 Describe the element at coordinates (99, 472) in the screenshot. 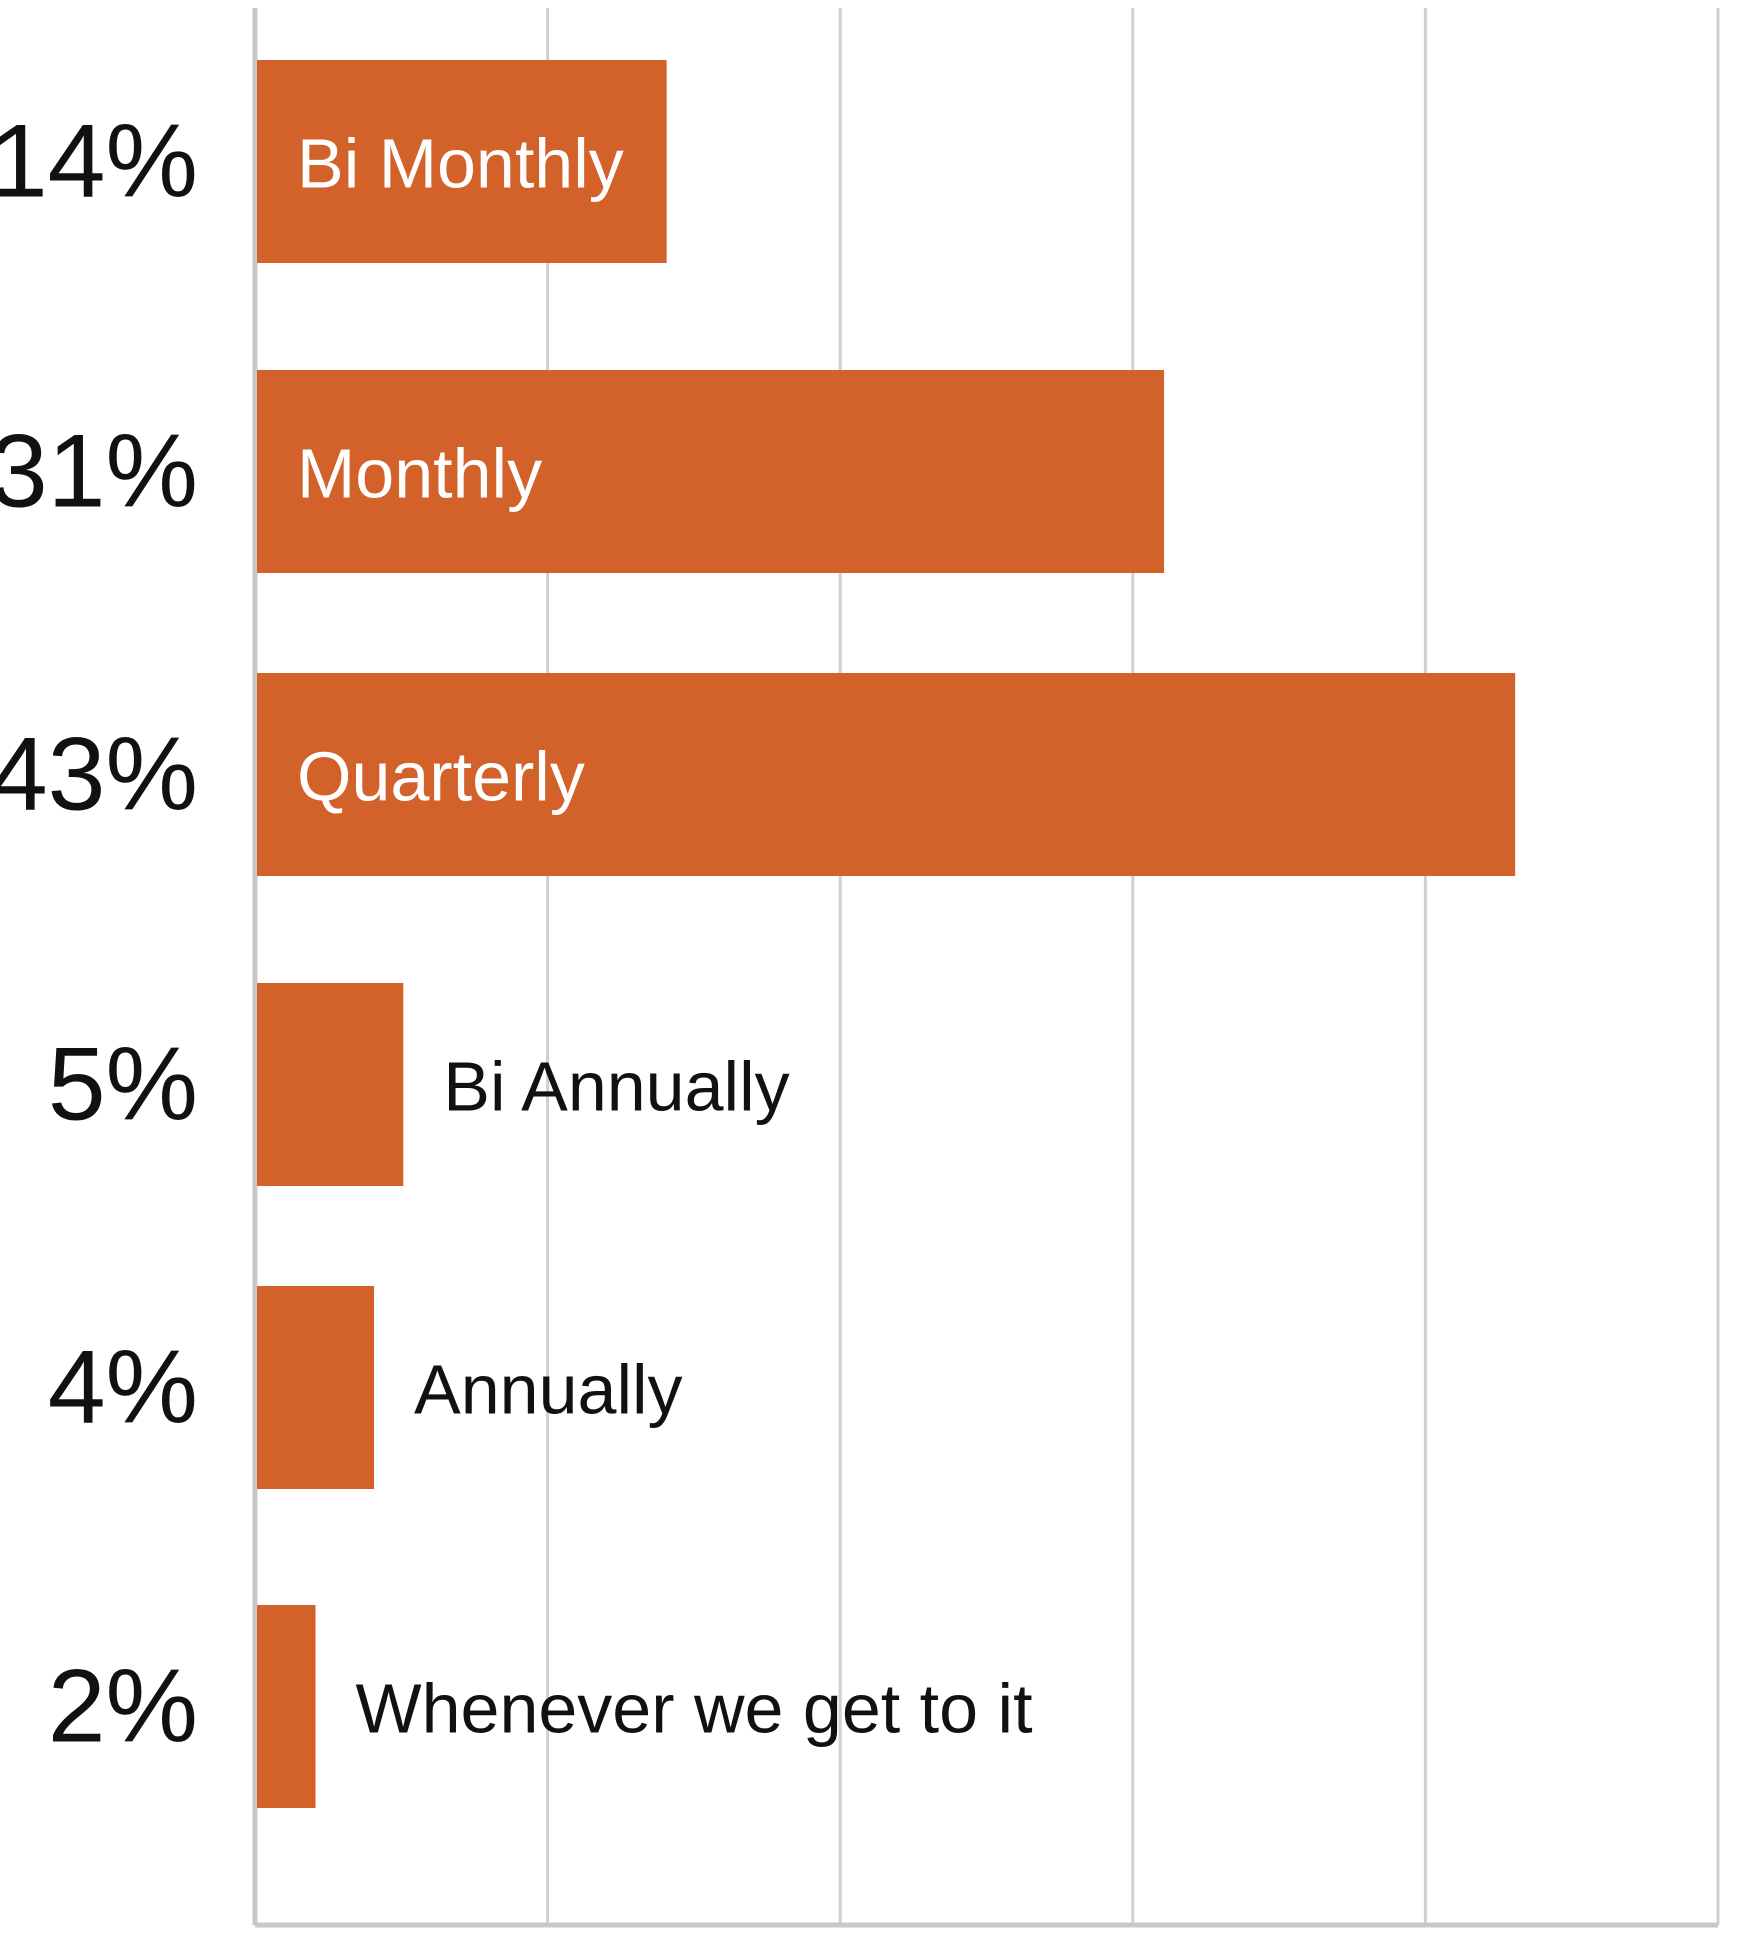

I see `value-label: 31%` at that location.